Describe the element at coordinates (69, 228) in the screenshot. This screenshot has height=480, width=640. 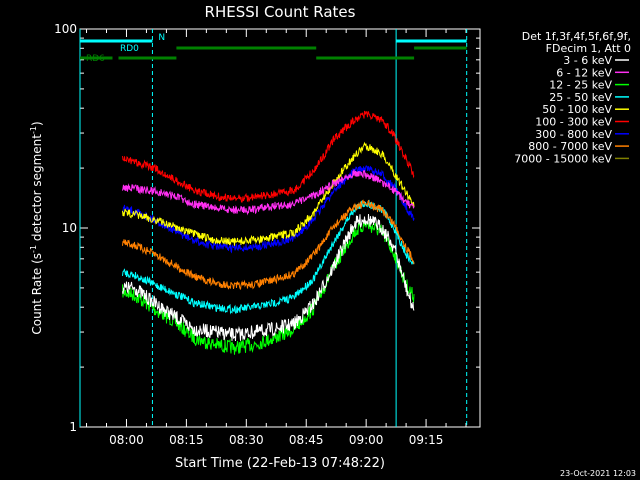
I see `y-tick-label: 10` at that location.